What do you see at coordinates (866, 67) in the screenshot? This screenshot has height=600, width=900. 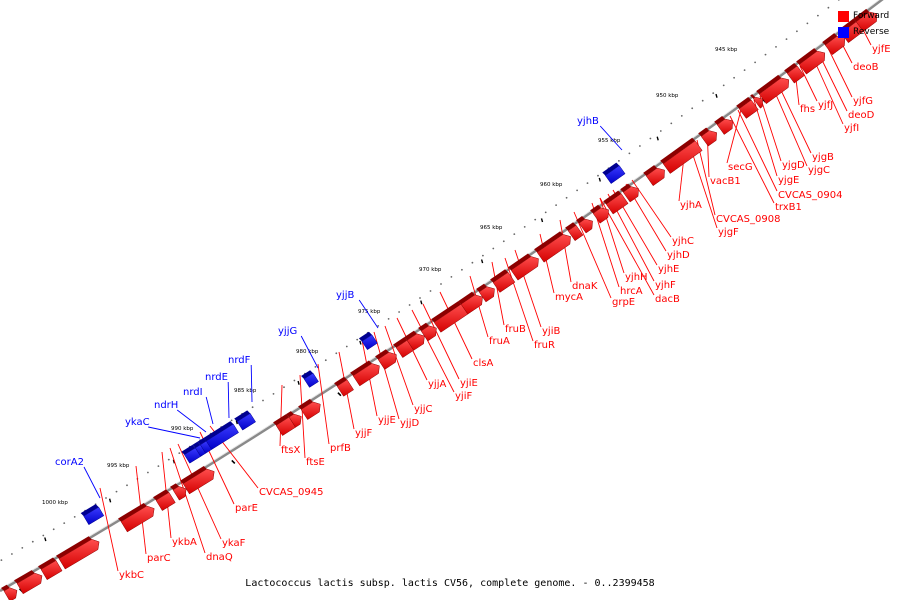 I see `gene-label-forward: deoB` at bounding box center [866, 67].